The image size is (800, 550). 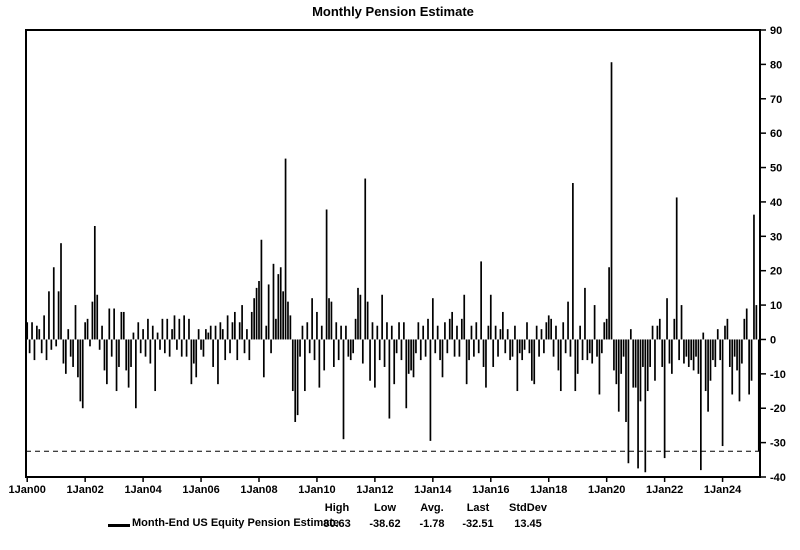 What do you see at coordinates (778, 409) in the screenshot?
I see `y-tick-label: -20` at bounding box center [778, 409].